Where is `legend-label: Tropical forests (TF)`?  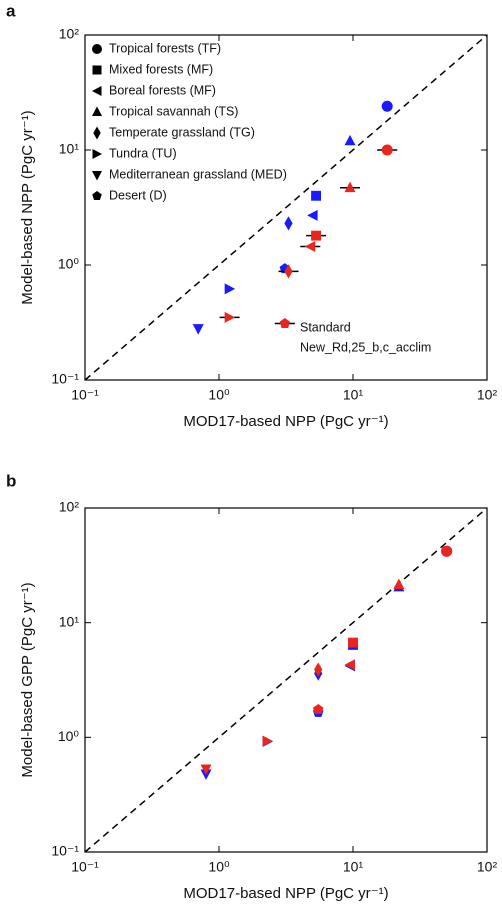
legend-label: Tropical forests (TF) is located at coordinates (165, 48).